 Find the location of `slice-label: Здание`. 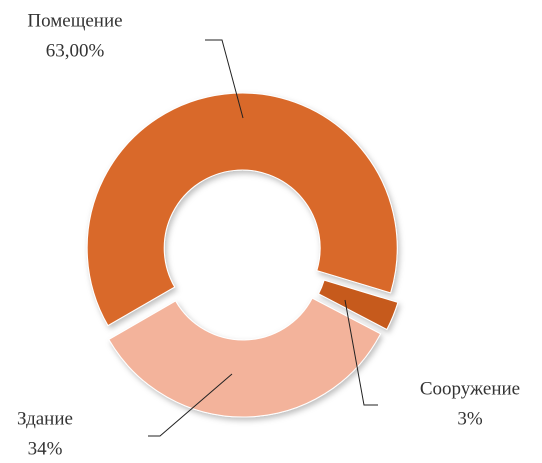

slice-label: Здание is located at coordinates (45, 418).